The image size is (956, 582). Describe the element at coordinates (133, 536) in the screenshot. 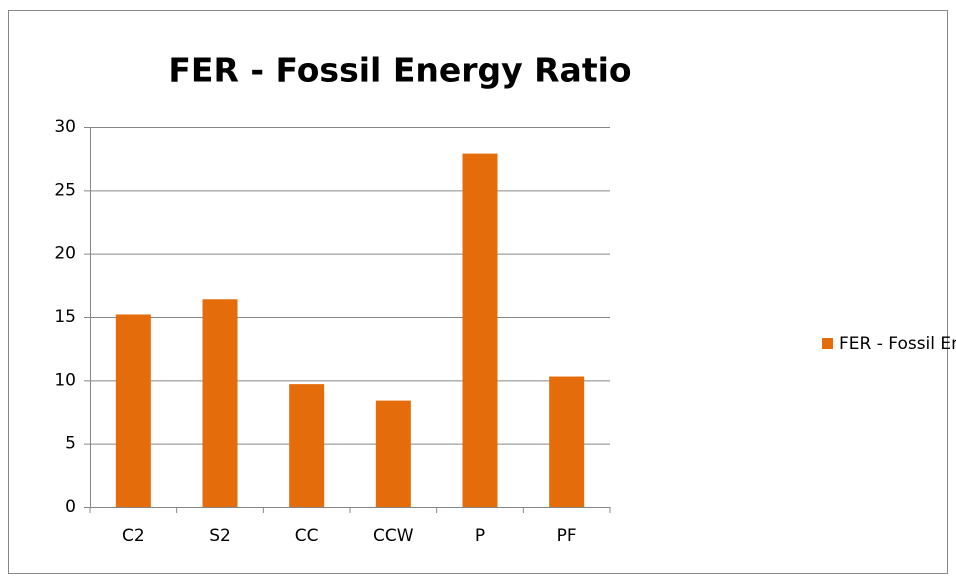

I see `x-tick-label: C2` at that location.